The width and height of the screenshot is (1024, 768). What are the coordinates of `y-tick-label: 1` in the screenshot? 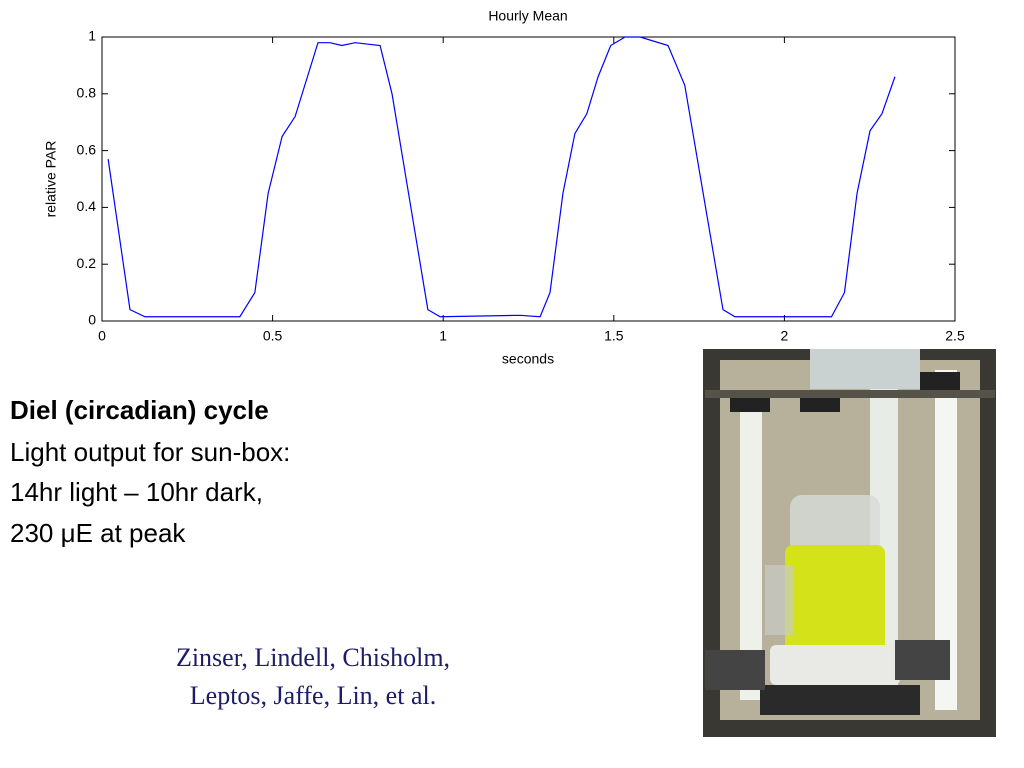 It's located at (92, 36).